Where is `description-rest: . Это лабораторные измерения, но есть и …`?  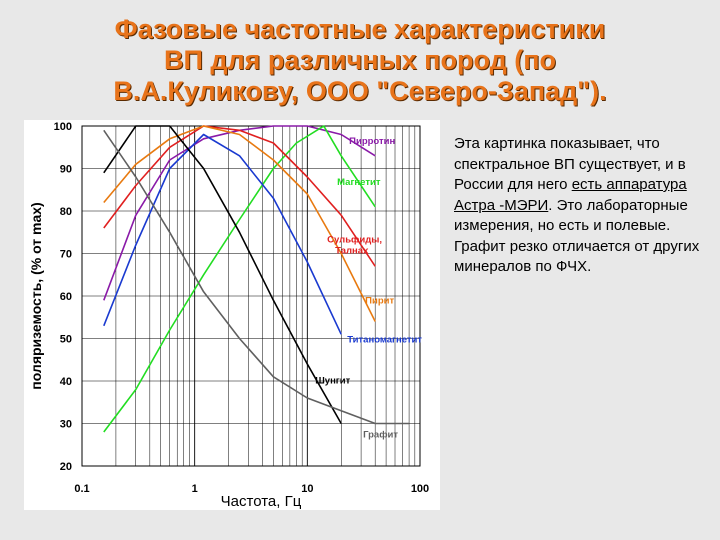
description-rest: . Это лабораторные измерения, но есть и … is located at coordinates (577, 236).